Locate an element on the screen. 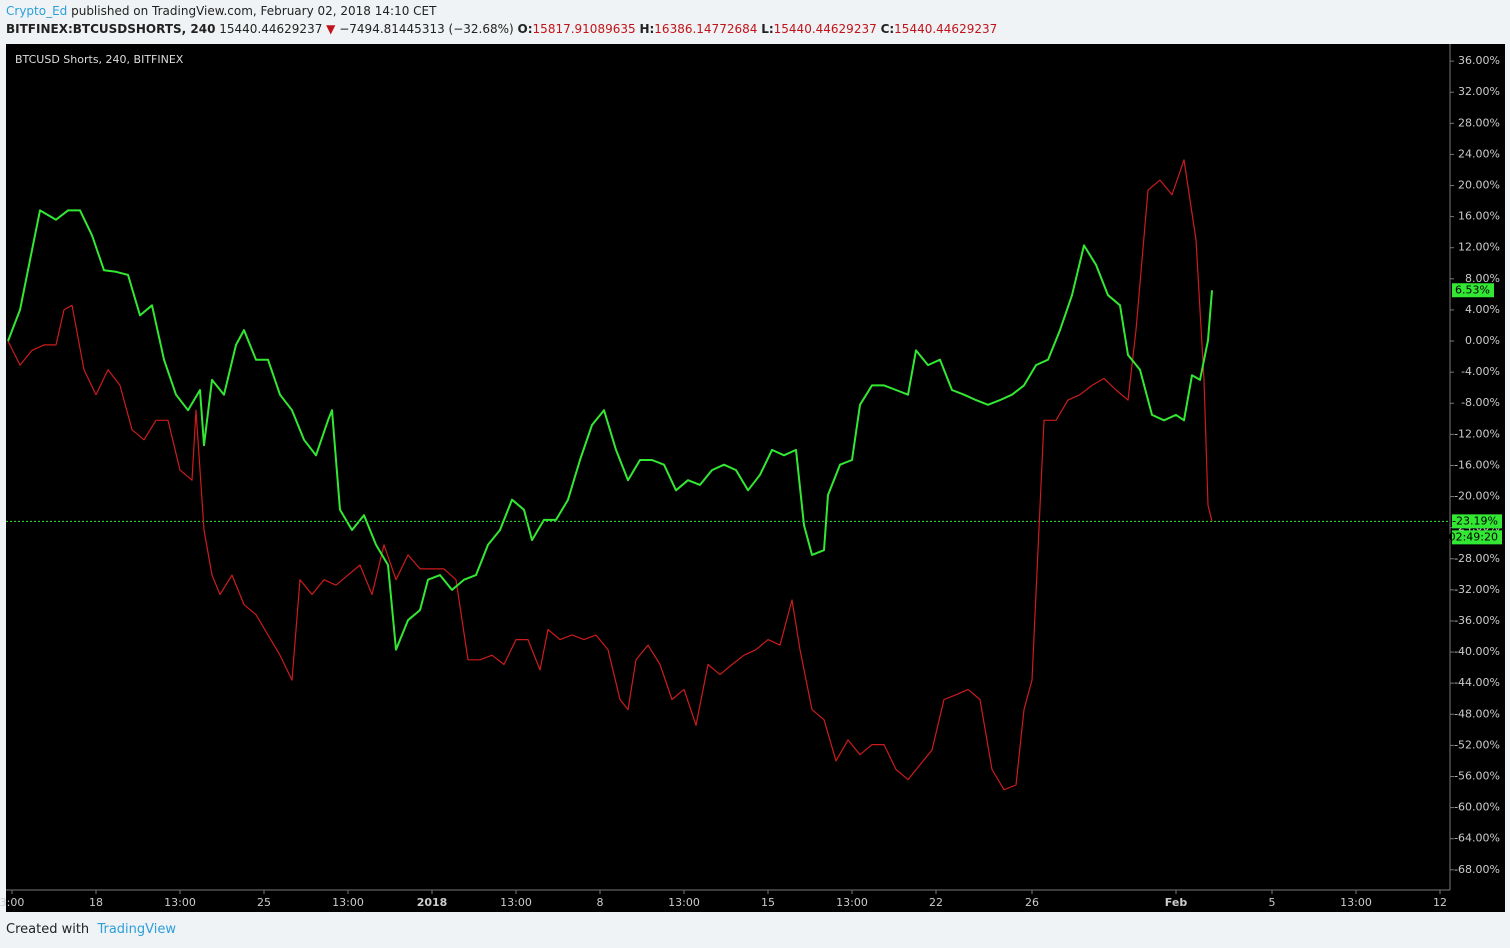 The height and width of the screenshot is (948, 1510). x-tick-label: 12 is located at coordinates (1440, 902).